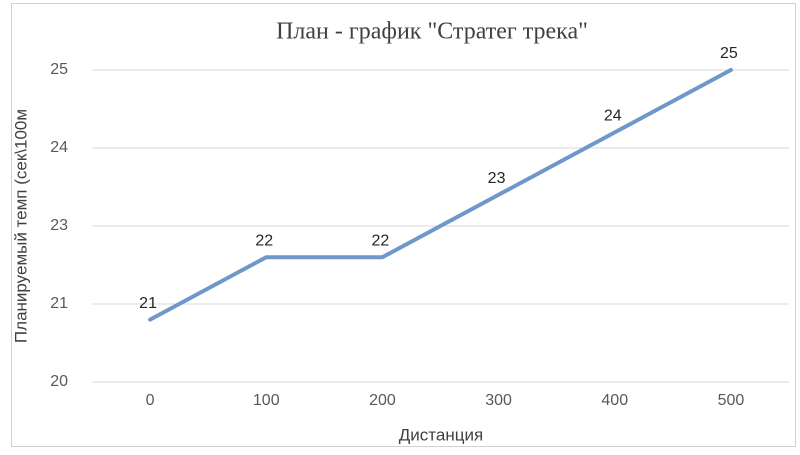 The height and width of the screenshot is (455, 800). Describe the element at coordinates (59, 147) in the screenshot. I see `y-tick-label: 24` at that location.